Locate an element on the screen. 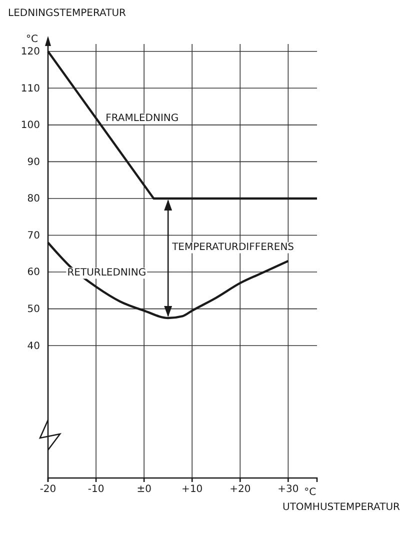 The width and height of the screenshot is (404, 539). y-tick-label: 40 is located at coordinates (33, 346).